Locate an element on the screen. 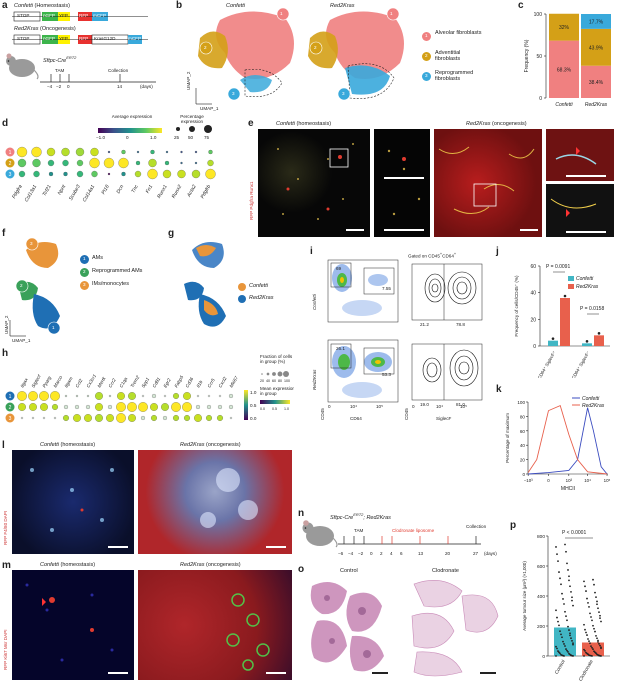 The image size is (617, 685). p-ytick-label: 200 is located at coordinates (541, 627).